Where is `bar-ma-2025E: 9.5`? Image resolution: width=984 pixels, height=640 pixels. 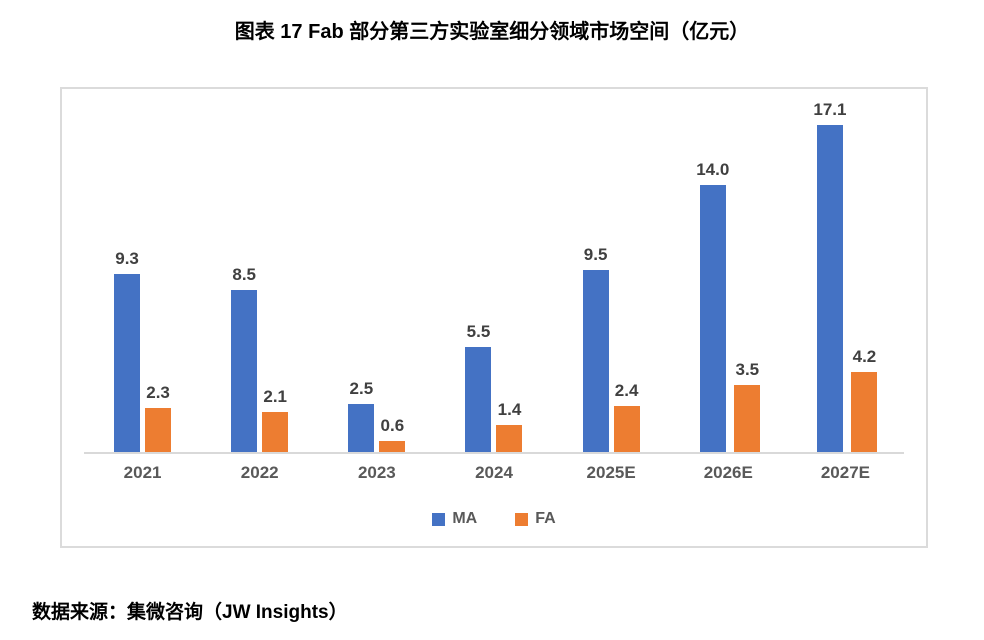 bar-ma-2025E: 9.5 is located at coordinates (595, 348).